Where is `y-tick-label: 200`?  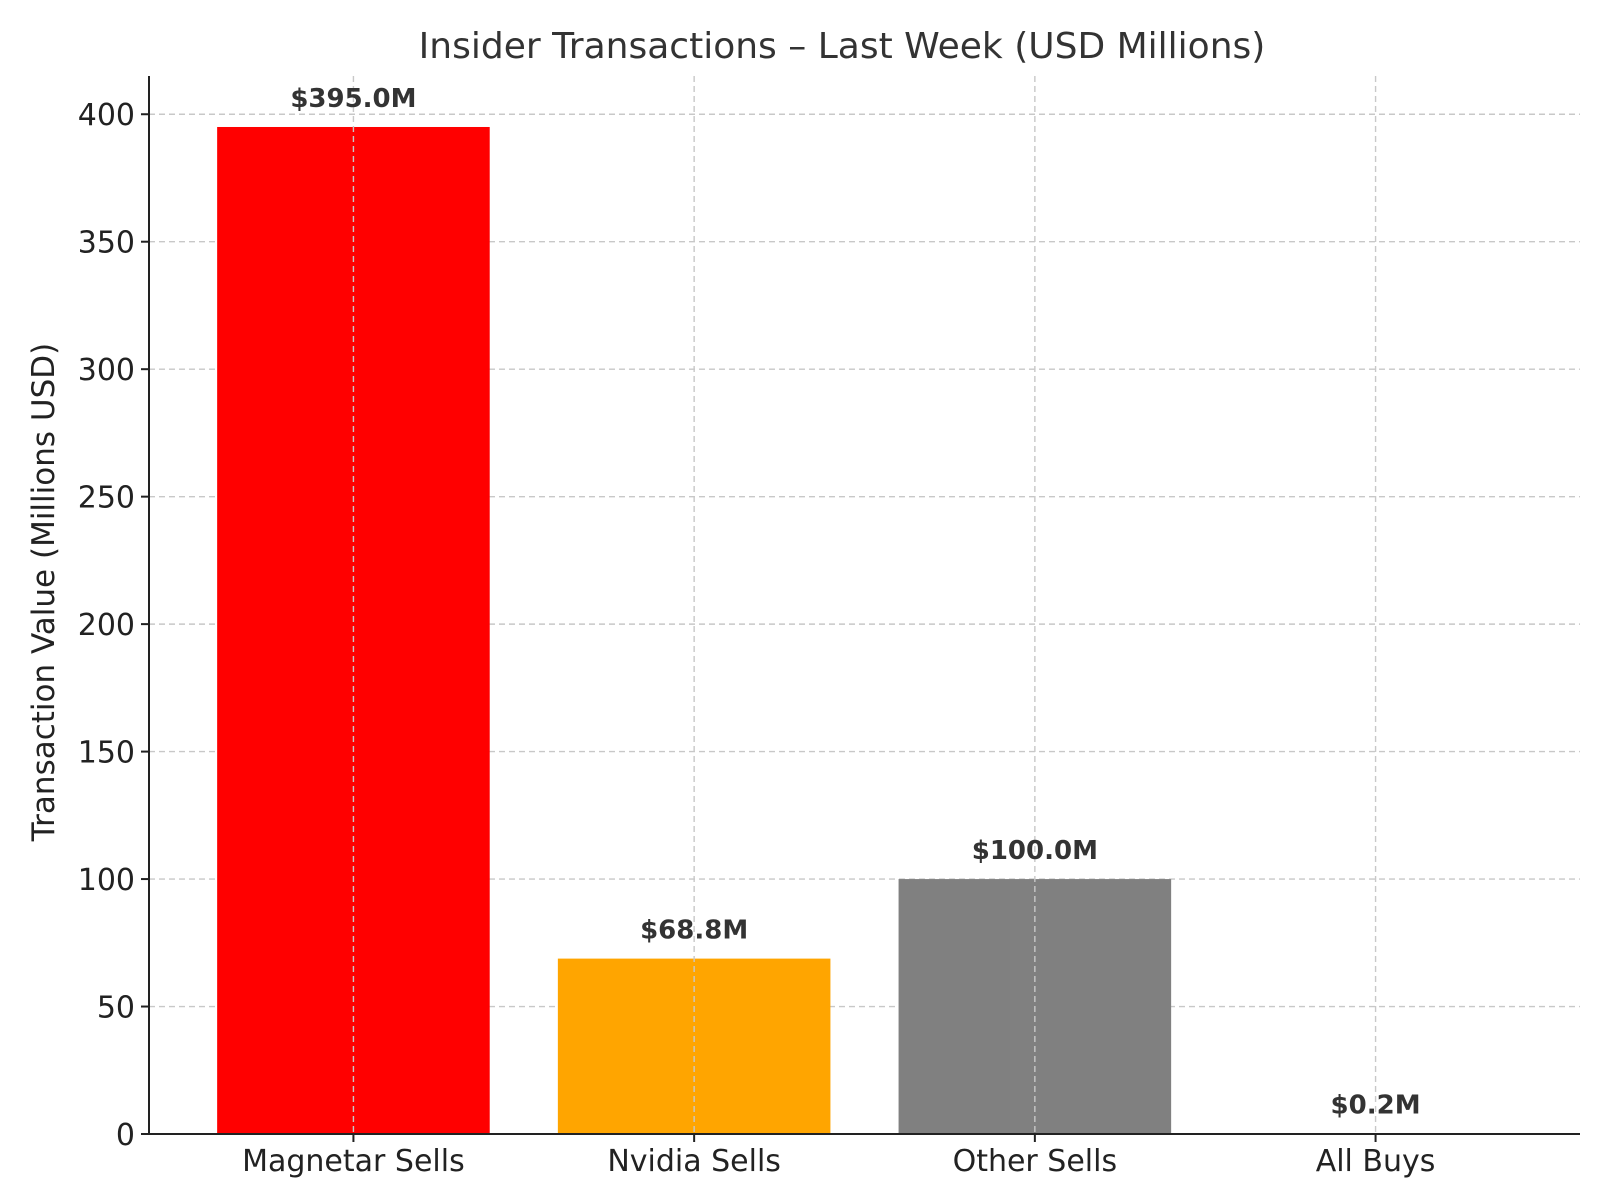 y-tick-label: 200 is located at coordinates (106, 625).